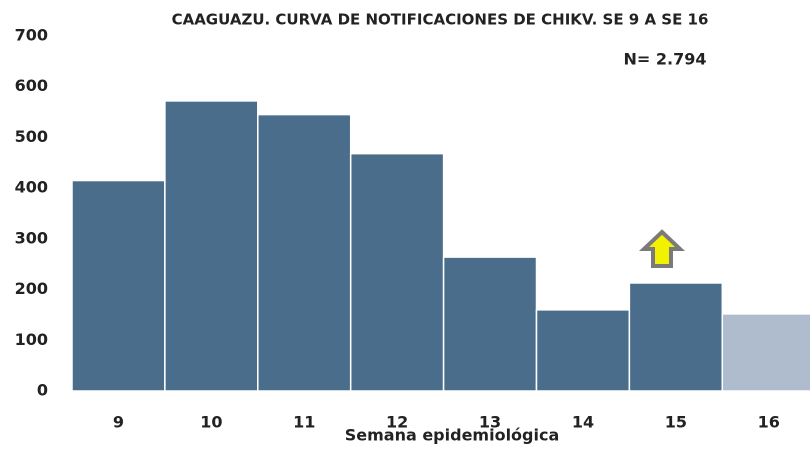  Describe the element at coordinates (31, 288) in the screenshot. I see `y-tick-label: 200` at that location.